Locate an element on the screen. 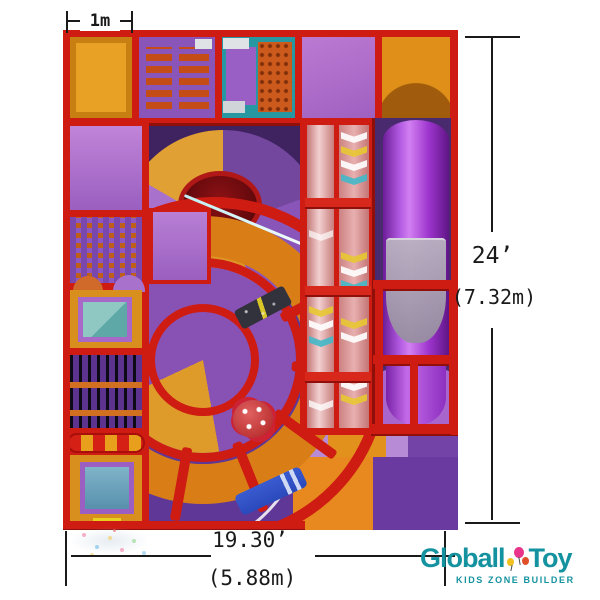 This screenshot has width=600, height=600. height-tick-bottom is located at coordinates (492, 523).